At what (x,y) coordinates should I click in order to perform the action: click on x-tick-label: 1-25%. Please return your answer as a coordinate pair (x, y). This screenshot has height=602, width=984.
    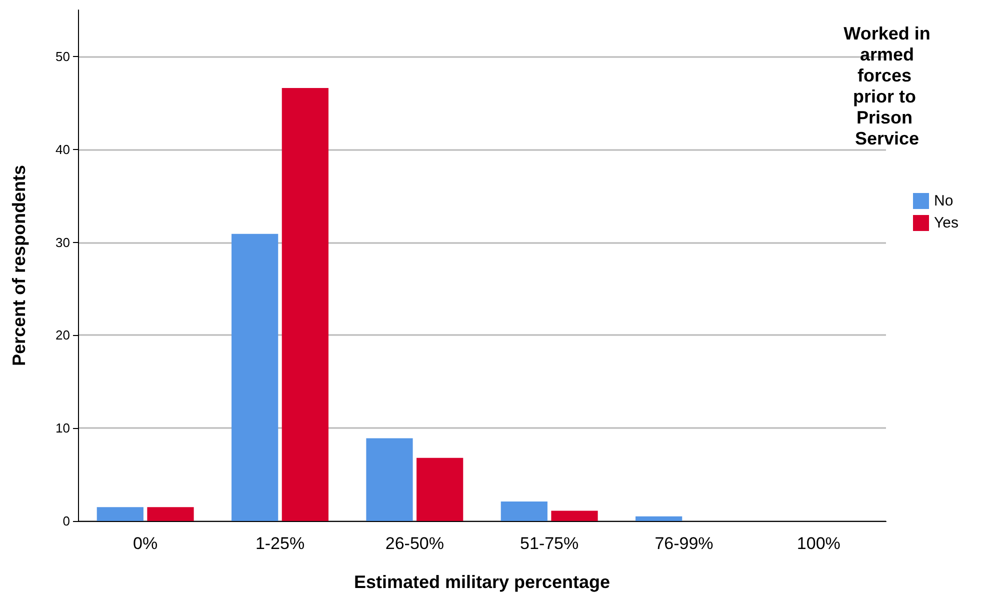
    Looking at the image, I should click on (280, 543).